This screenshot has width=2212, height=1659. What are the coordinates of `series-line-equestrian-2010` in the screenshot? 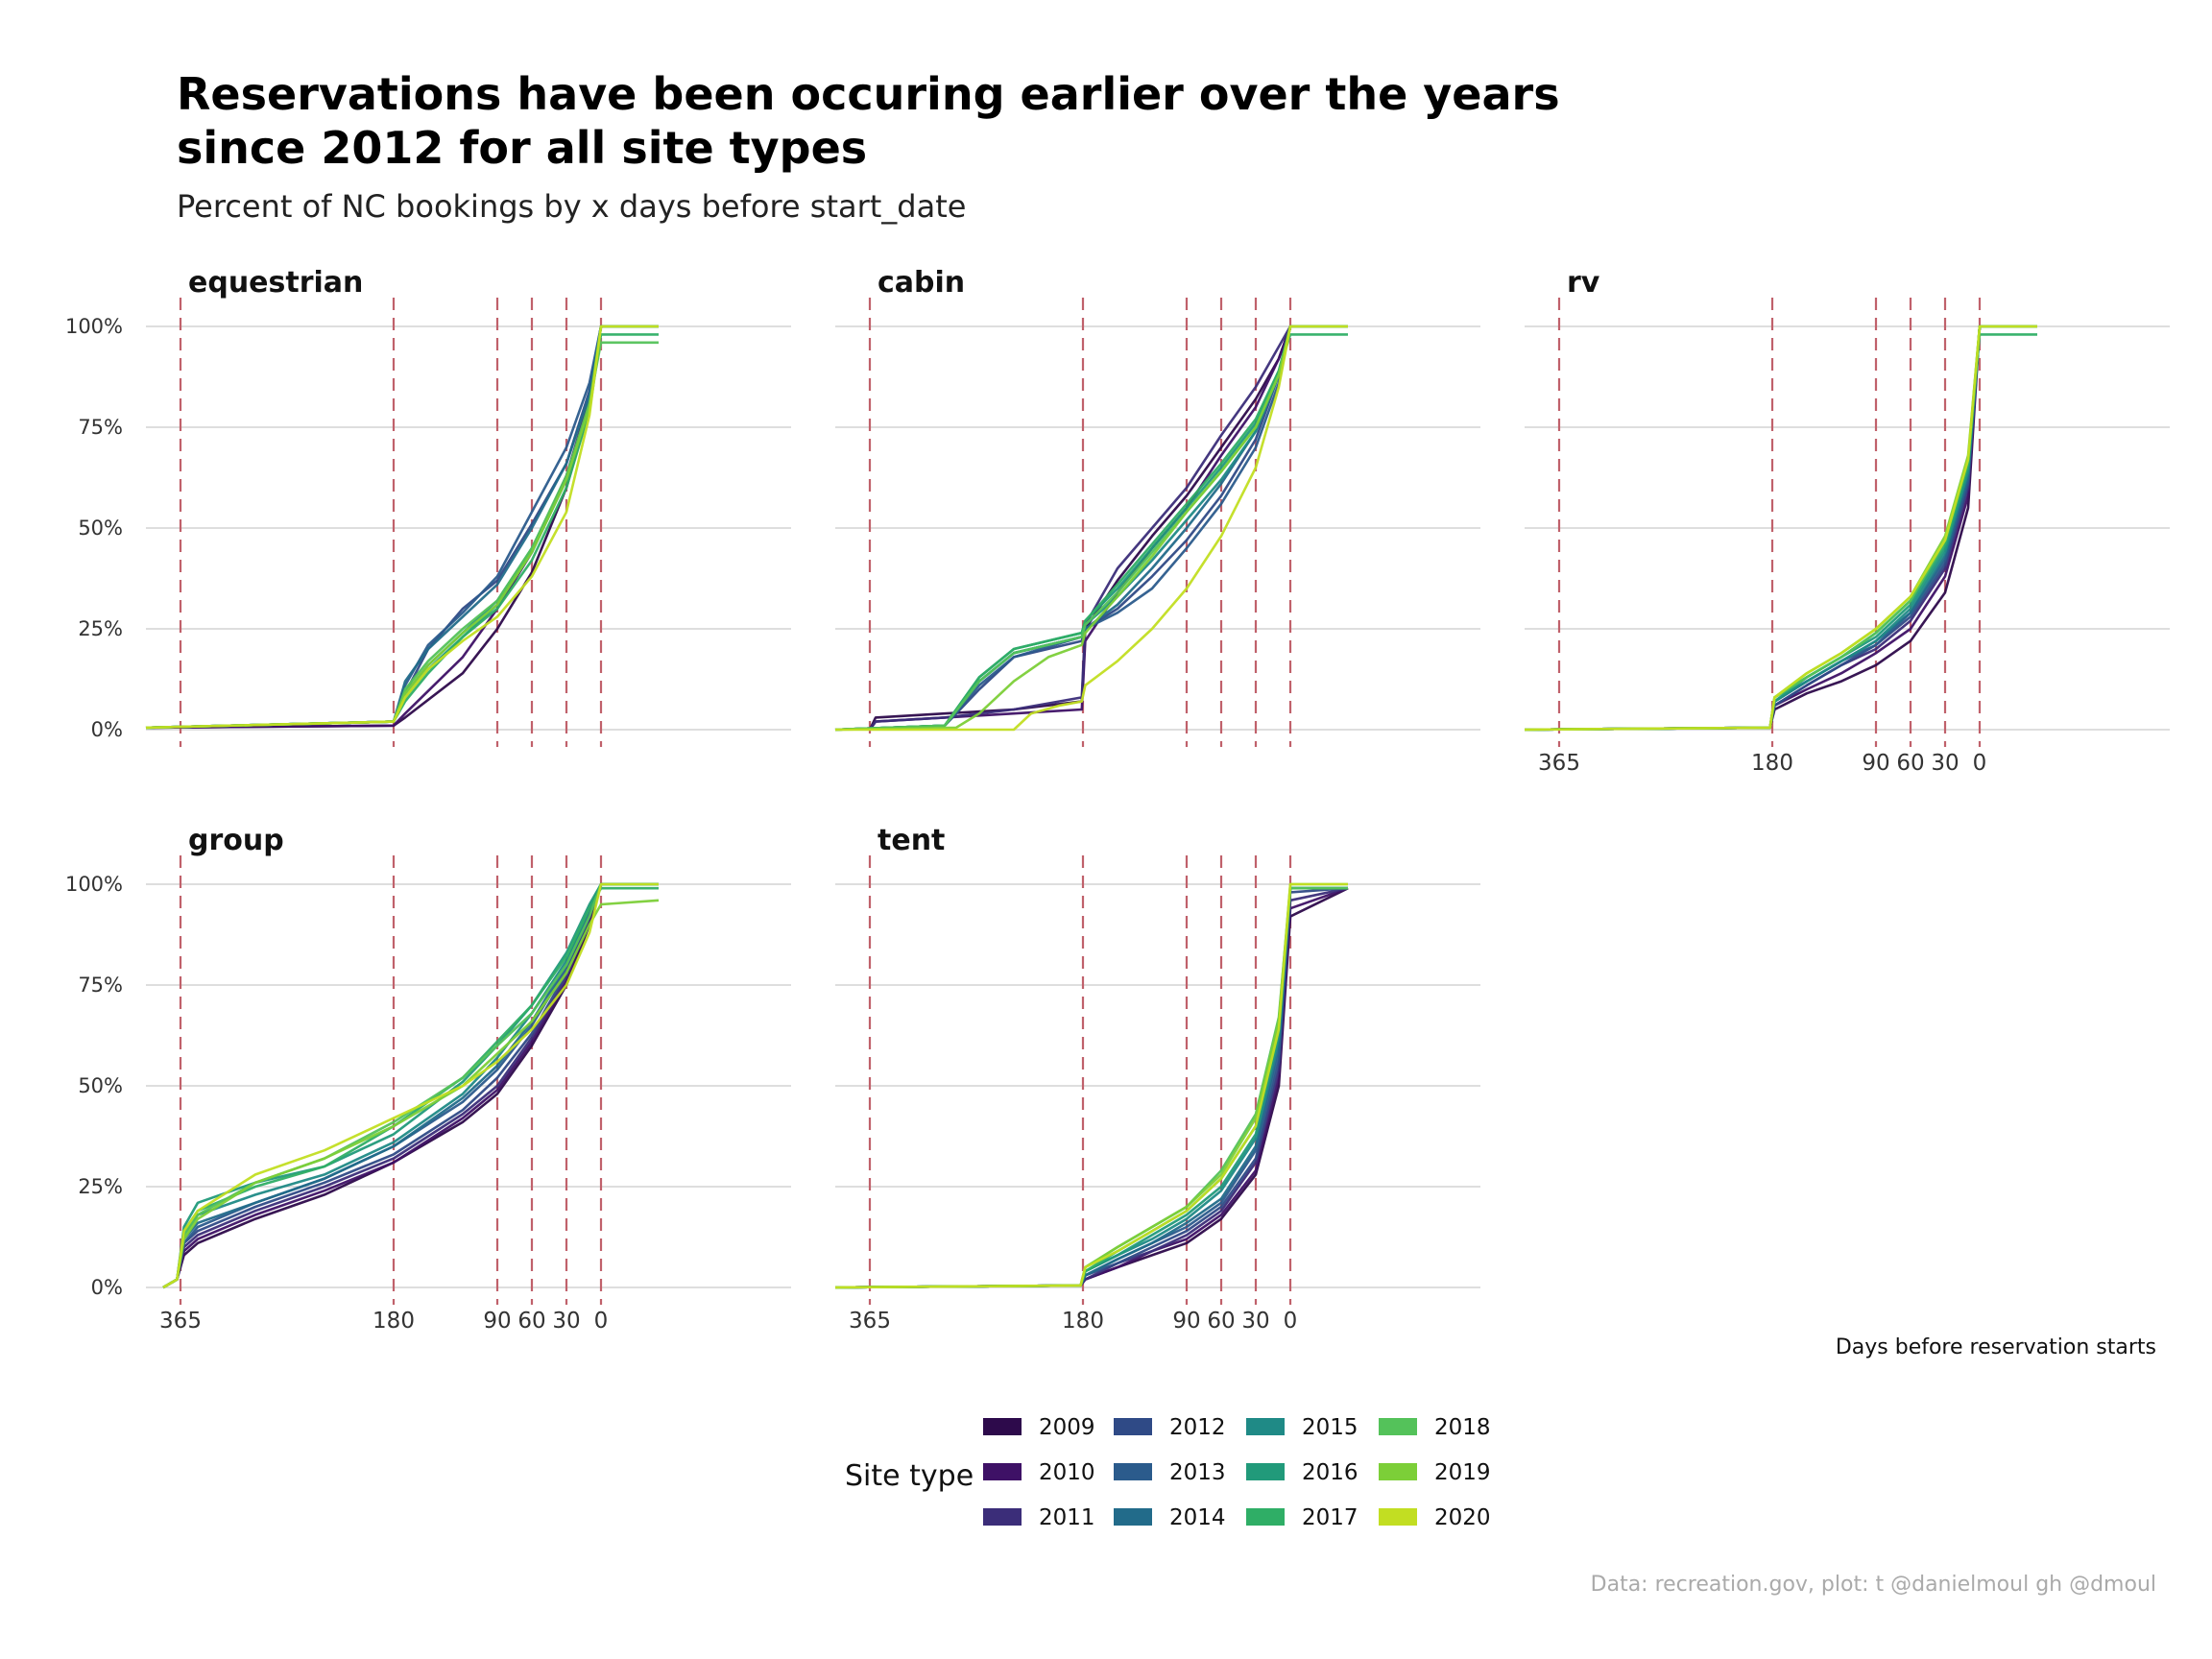 It's located at (402, 527).